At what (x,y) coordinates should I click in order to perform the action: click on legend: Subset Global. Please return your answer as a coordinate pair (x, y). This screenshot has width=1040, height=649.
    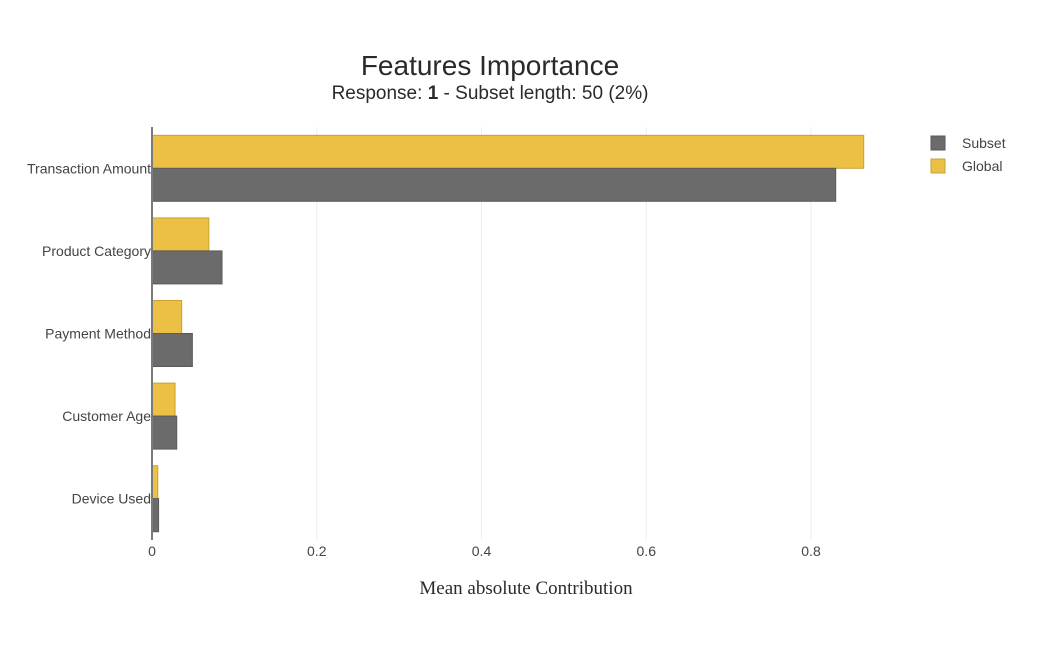
    Looking at the image, I should click on (968, 154).